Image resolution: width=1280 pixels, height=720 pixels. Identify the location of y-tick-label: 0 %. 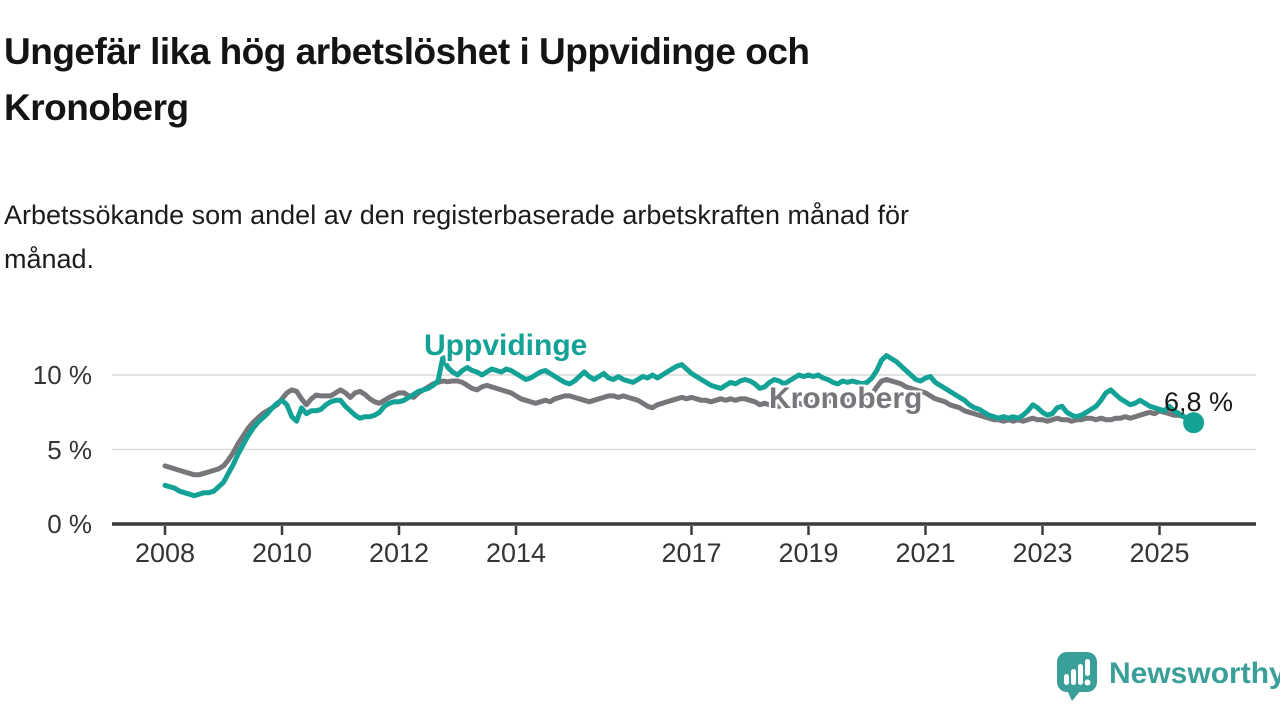
(69, 524).